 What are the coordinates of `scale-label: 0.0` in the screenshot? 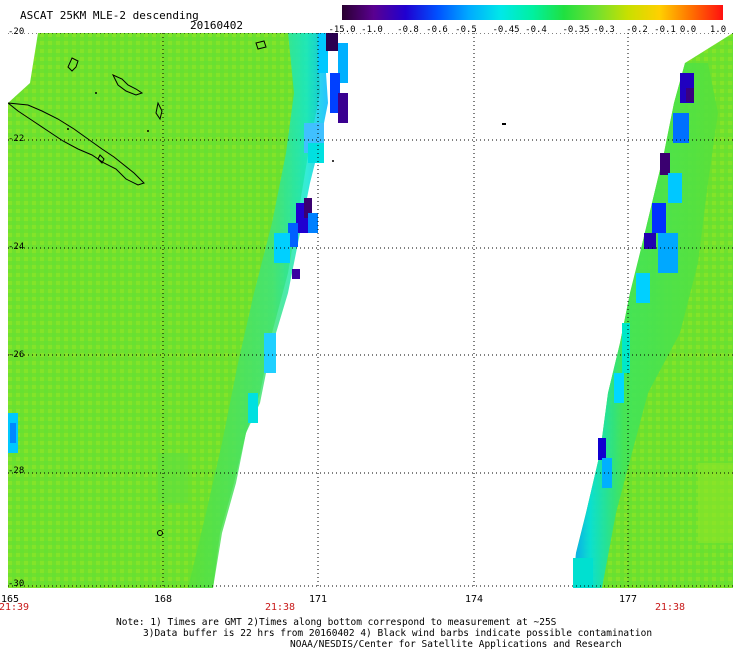 It's located at (688, 30).